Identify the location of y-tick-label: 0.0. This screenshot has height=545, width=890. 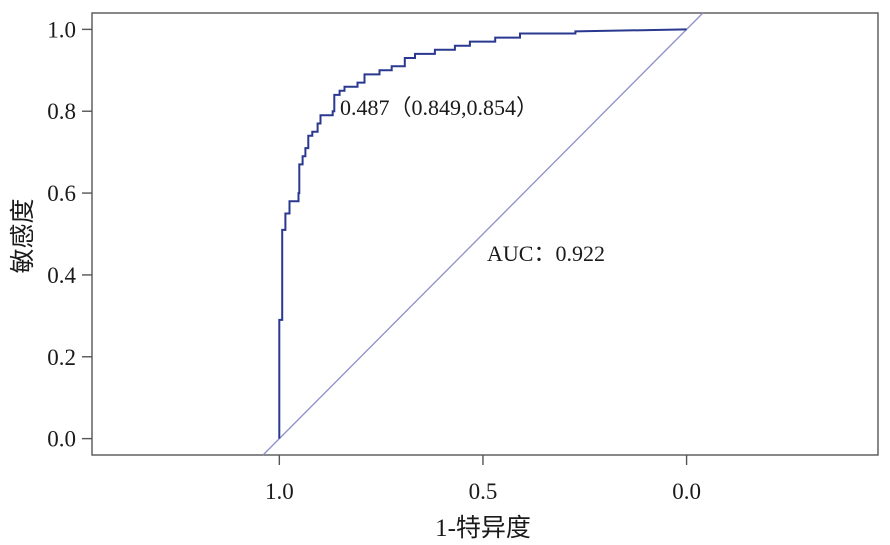
(61, 439).